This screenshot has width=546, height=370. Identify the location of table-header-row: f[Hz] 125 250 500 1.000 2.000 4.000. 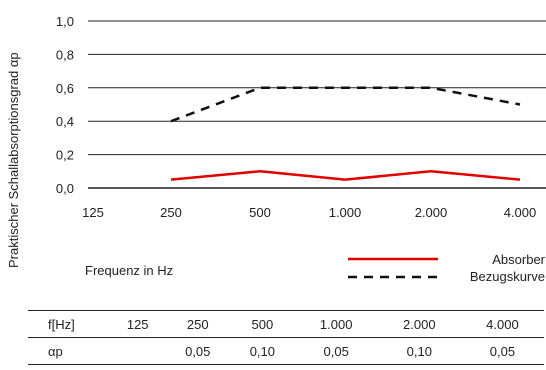
(286, 324).